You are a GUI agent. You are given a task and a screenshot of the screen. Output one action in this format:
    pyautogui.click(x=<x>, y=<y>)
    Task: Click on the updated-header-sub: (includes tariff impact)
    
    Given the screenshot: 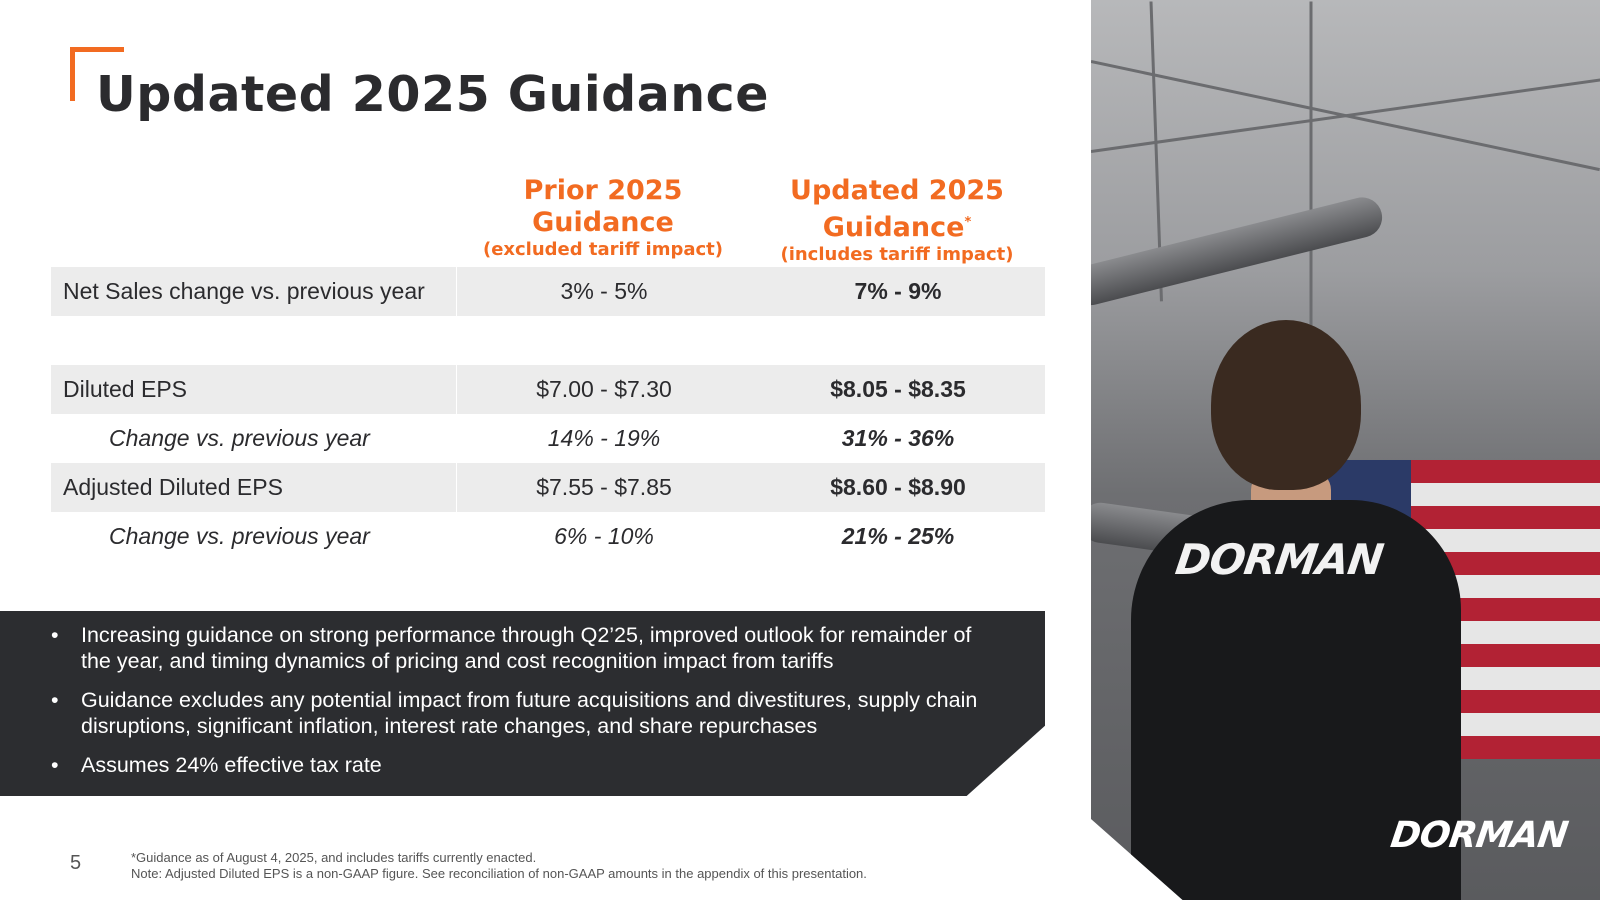 What is the action you would take?
    pyautogui.click(x=897, y=254)
    